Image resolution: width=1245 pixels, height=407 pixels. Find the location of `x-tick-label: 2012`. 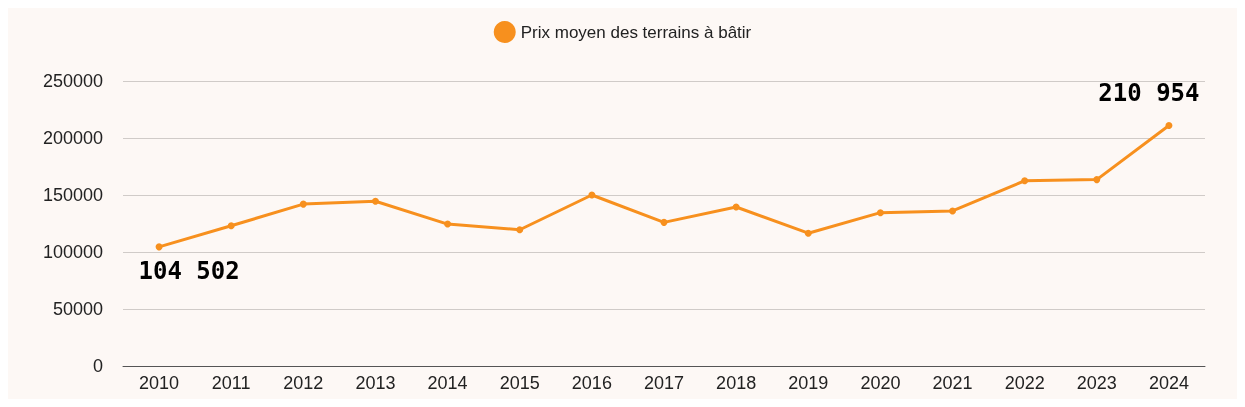

x-tick-label: 2012 is located at coordinates (303, 383).